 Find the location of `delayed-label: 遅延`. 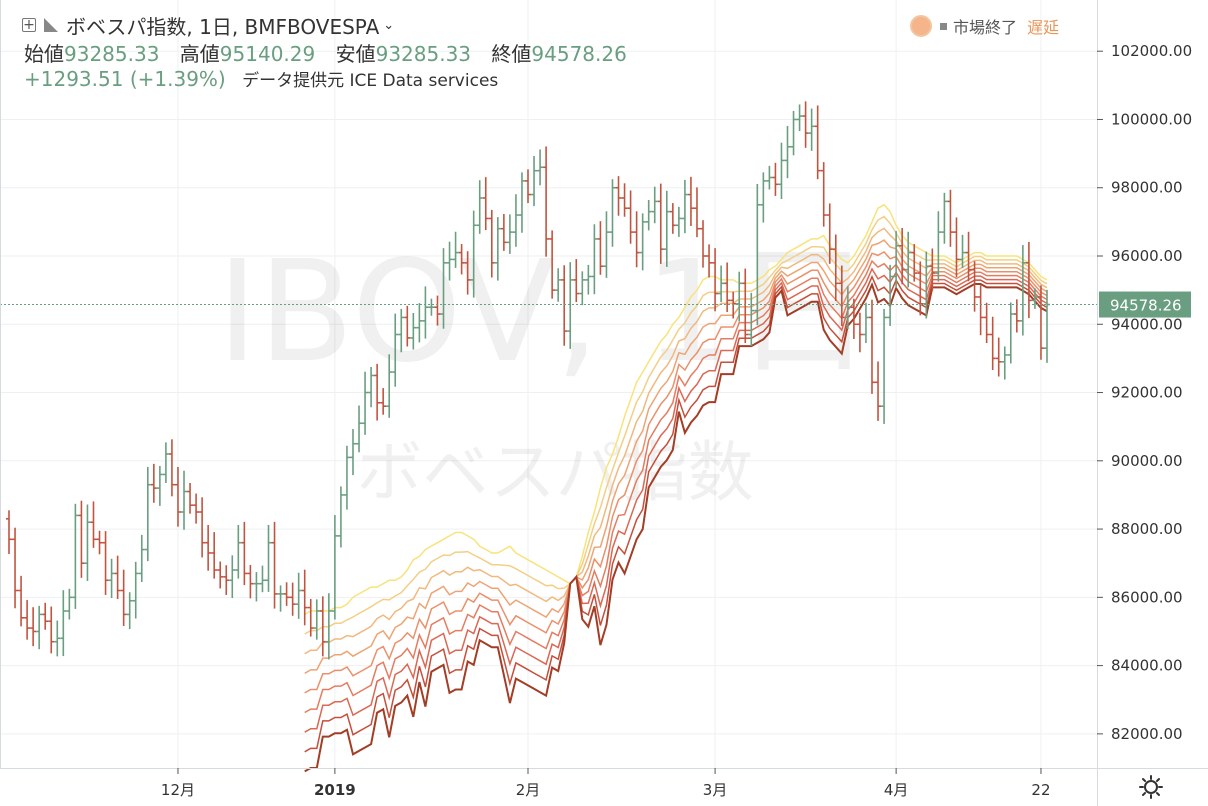

delayed-label: 遅延 is located at coordinates (1043, 27).